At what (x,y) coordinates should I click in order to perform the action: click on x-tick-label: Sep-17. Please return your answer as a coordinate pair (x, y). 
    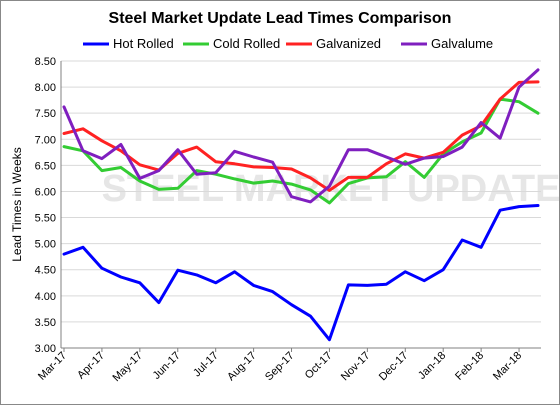
    Looking at the image, I should click on (280, 367).